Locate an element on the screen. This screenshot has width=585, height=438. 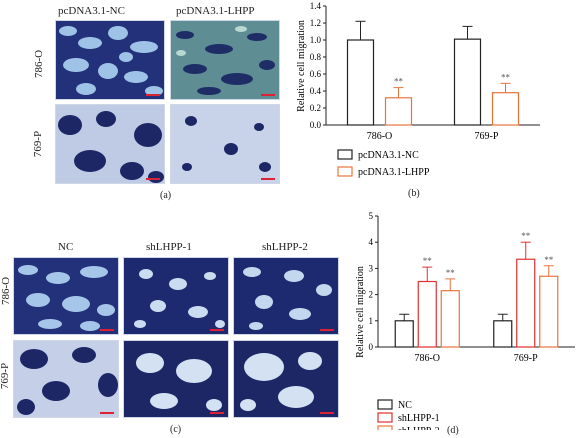
chart-b-ytick-label: 0.4 is located at coordinates (316, 91).